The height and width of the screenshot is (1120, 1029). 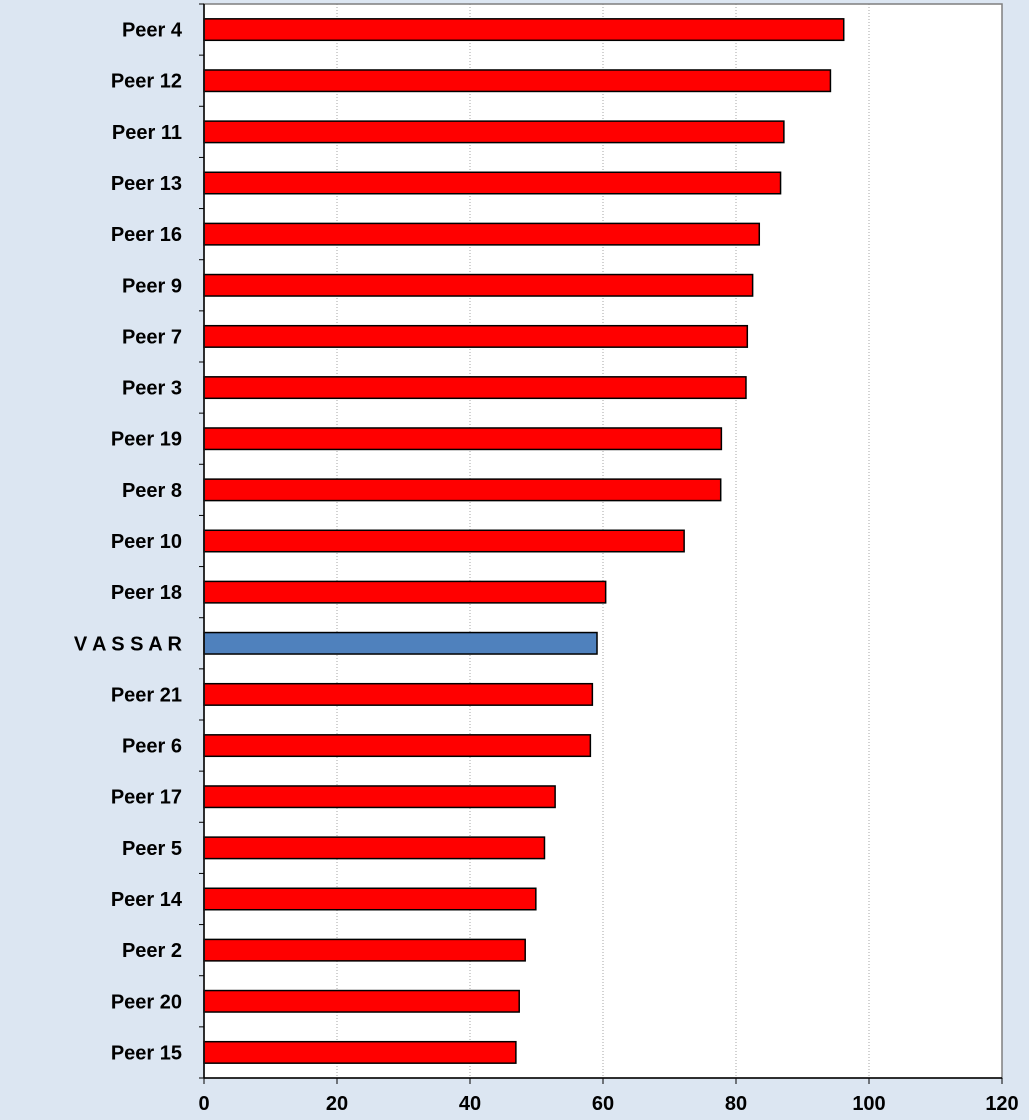 What do you see at coordinates (146, 798) in the screenshot?
I see `category-label: Peer 17` at bounding box center [146, 798].